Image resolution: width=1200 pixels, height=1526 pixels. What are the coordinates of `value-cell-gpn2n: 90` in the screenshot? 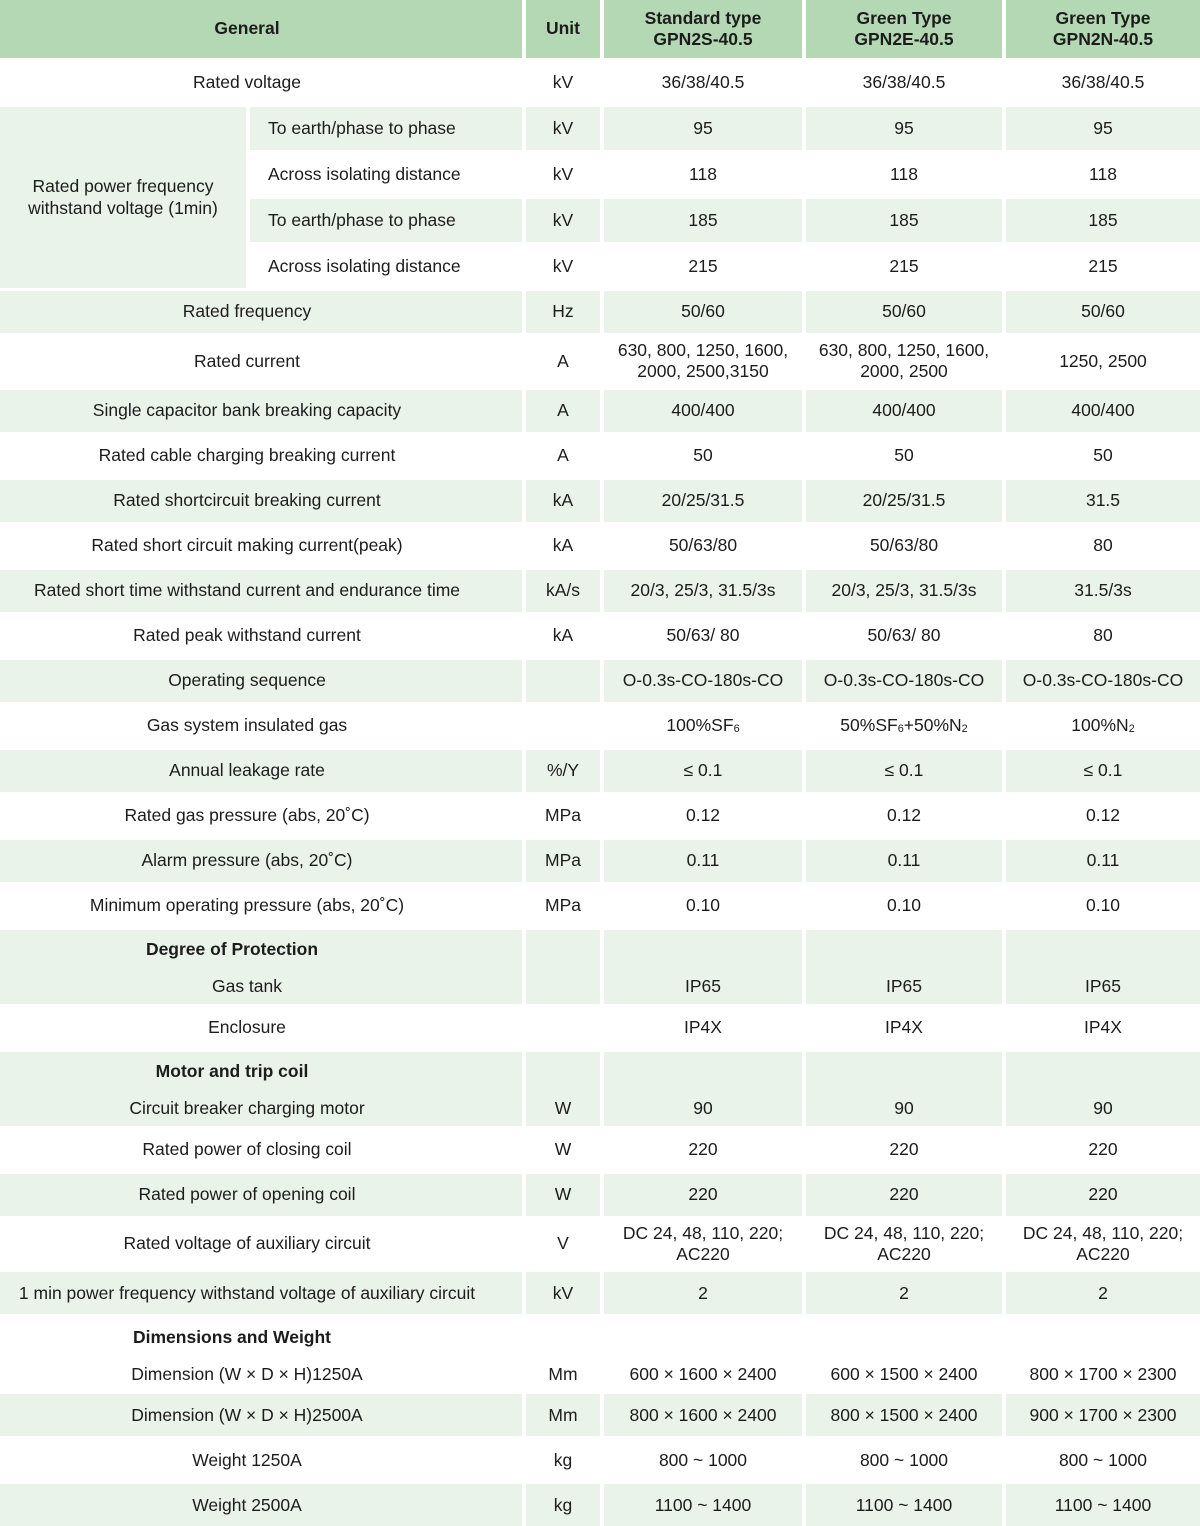 It's located at (1103, 1108).